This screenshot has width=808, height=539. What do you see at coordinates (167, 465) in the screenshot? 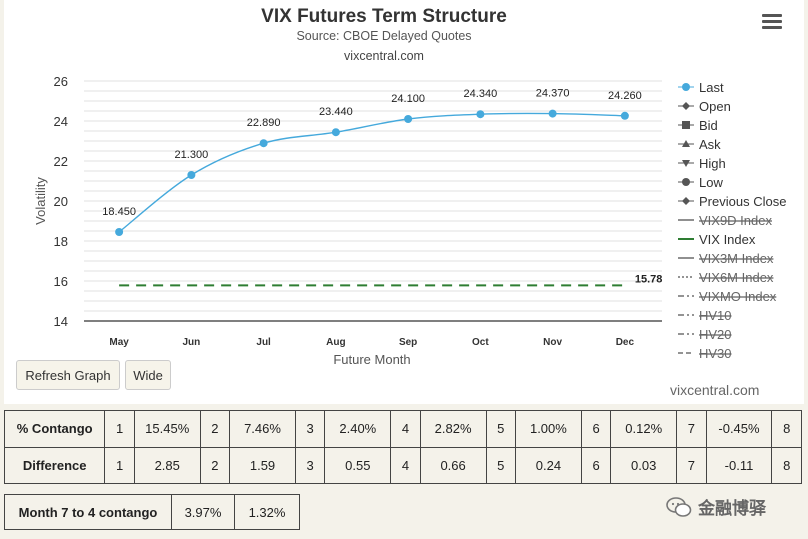
I see `difference-value: 2.85` at bounding box center [167, 465].